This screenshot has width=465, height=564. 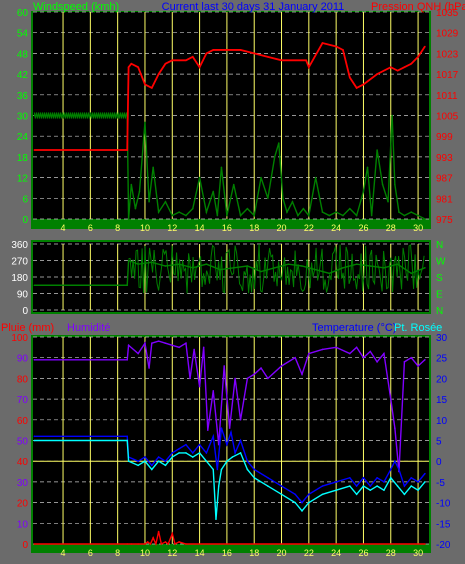 What do you see at coordinates (23, 137) in the screenshot?
I see `left-tick-label: 24` at bounding box center [23, 137].